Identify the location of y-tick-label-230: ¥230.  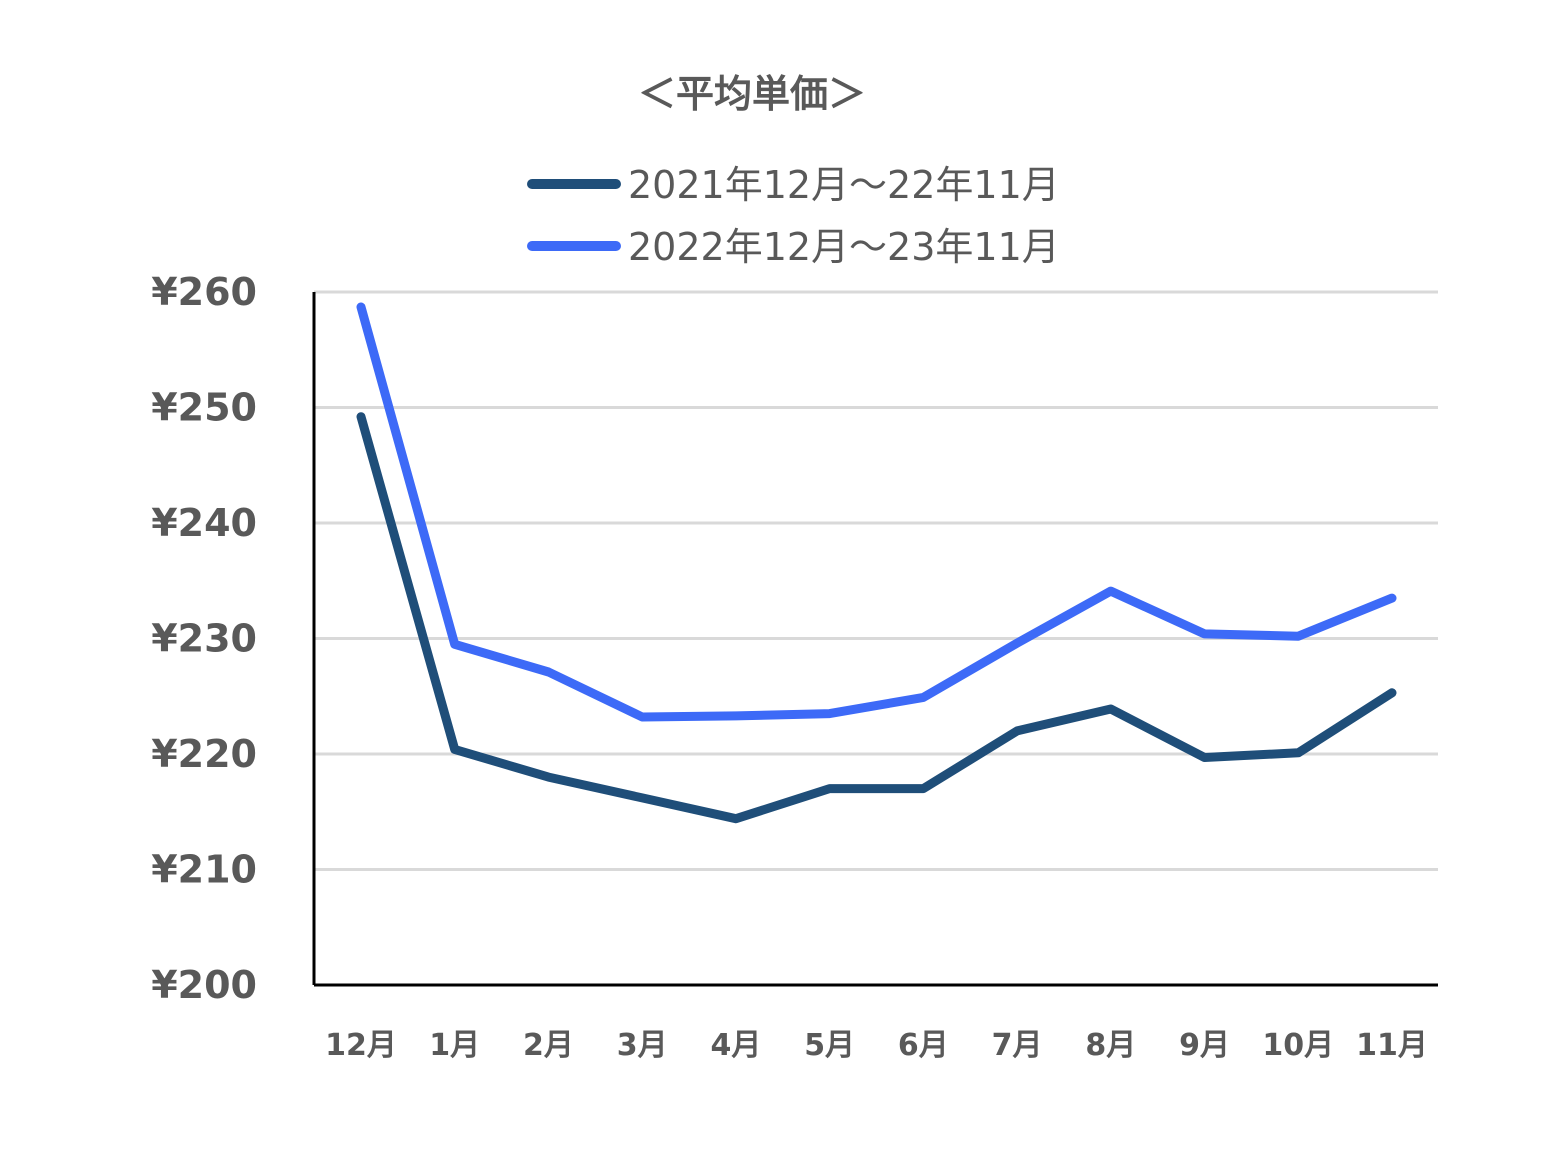
(204, 639).